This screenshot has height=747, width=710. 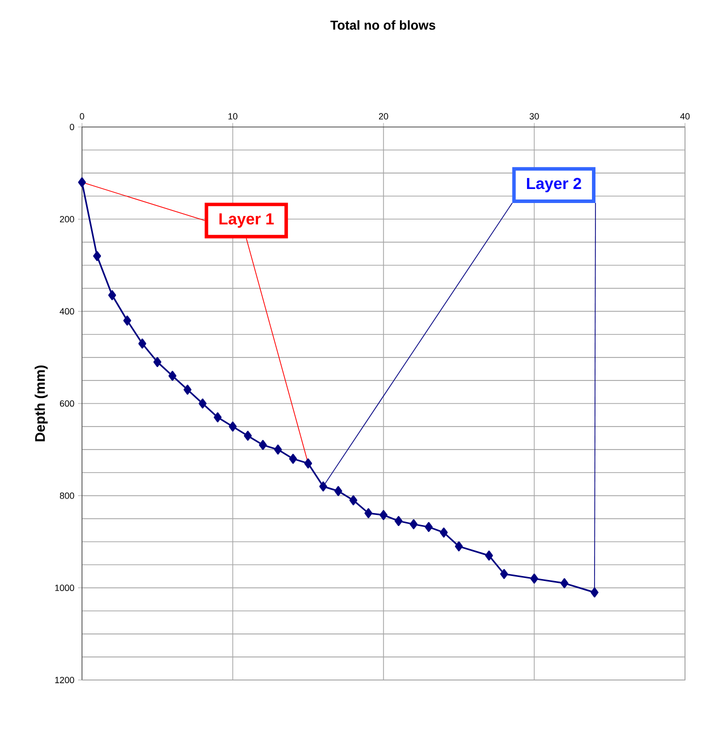 What do you see at coordinates (67, 219) in the screenshot?
I see `y-tick-label: 200` at bounding box center [67, 219].